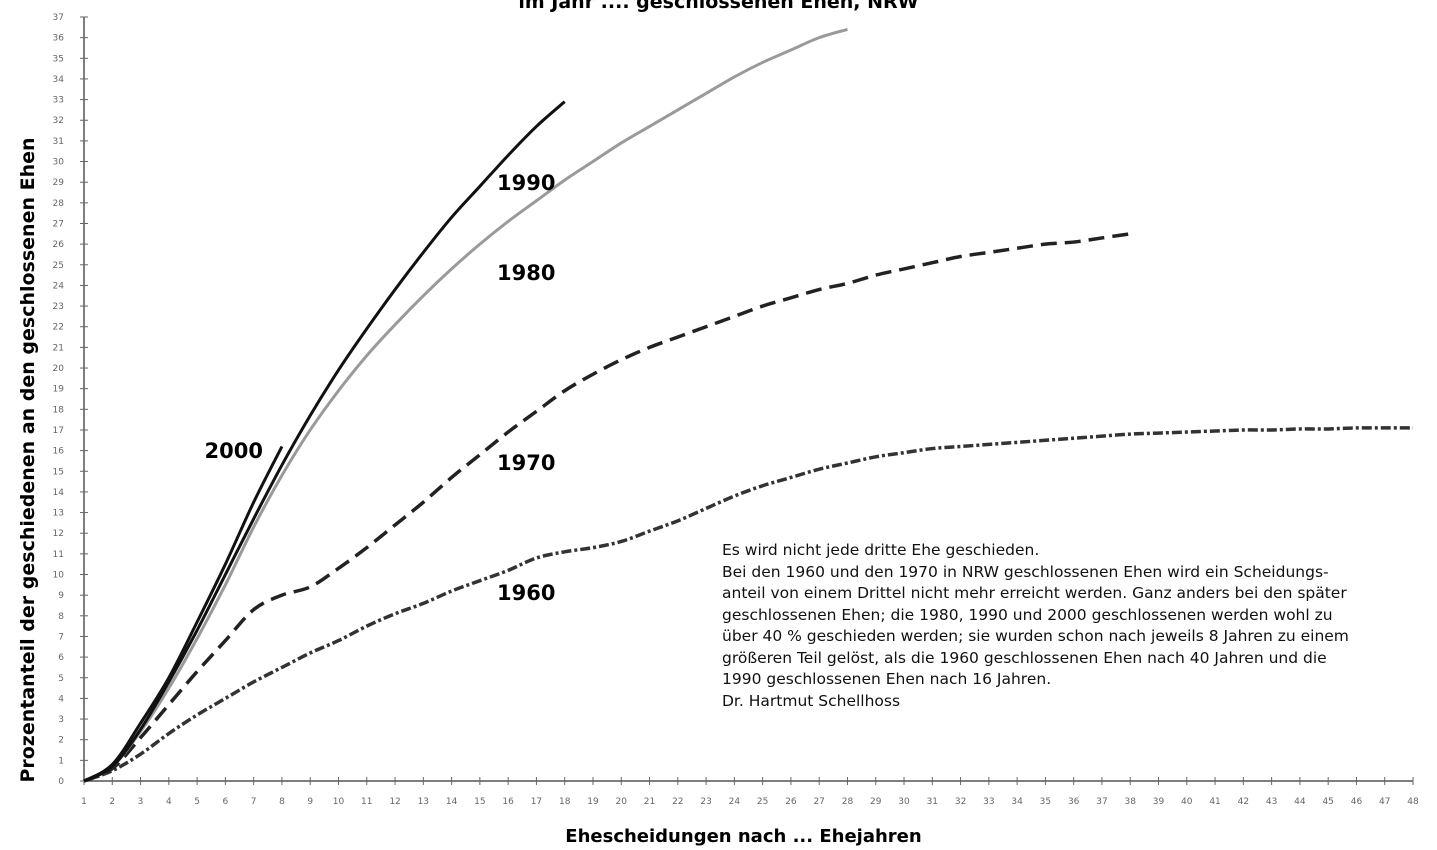  What do you see at coordinates (1017, 802) in the screenshot?
I see `x-tick-label: 34` at bounding box center [1017, 802].